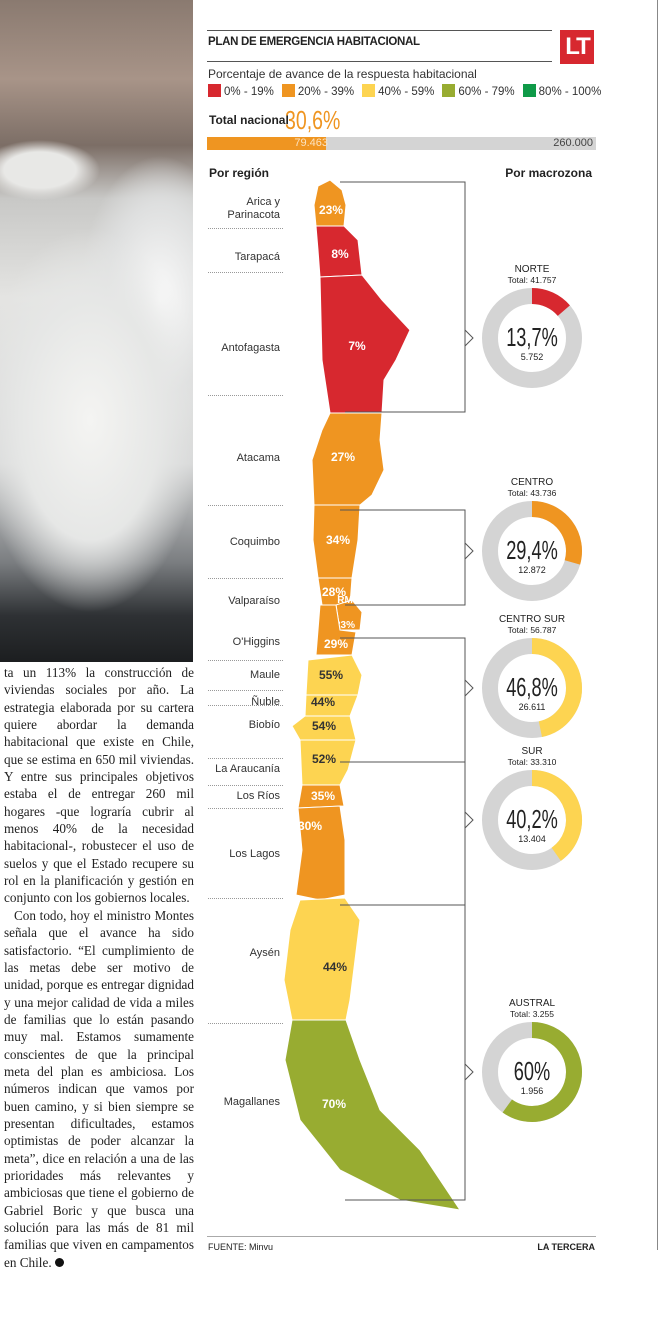 This screenshot has height=1343, width=667. I want to click on legend-label: 20% - 39%, so click(326, 92).